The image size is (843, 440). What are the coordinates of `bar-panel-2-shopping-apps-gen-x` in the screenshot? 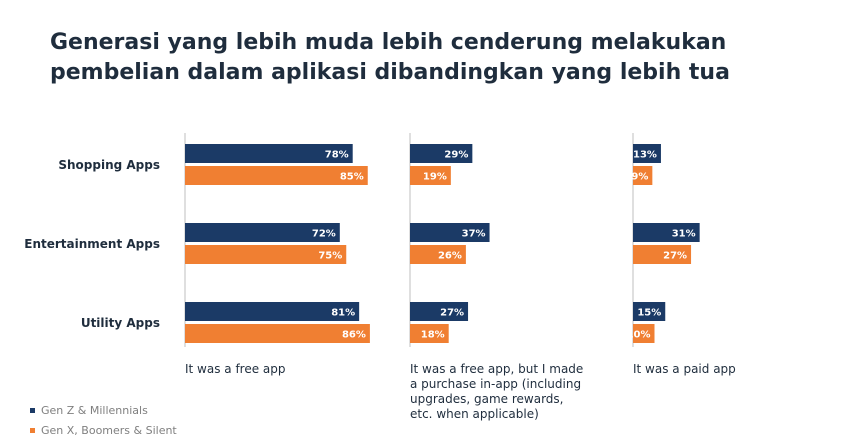 It's located at (430, 175).